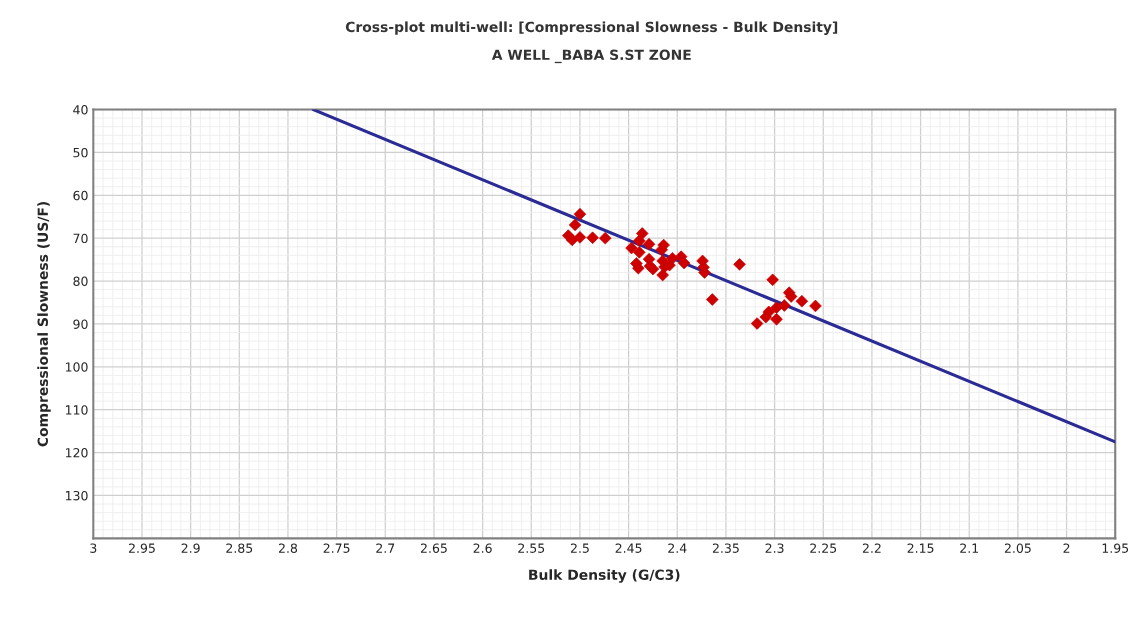 The image size is (1138, 626). I want to click on x-tick-label: 2.75, so click(336, 548).